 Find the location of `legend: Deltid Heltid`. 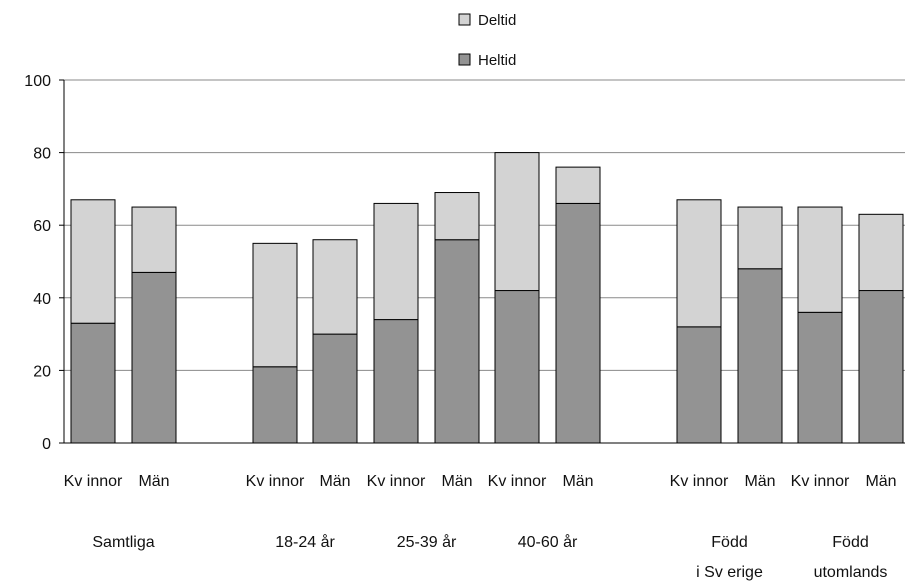

legend: Deltid Heltid is located at coordinates (487, 40).